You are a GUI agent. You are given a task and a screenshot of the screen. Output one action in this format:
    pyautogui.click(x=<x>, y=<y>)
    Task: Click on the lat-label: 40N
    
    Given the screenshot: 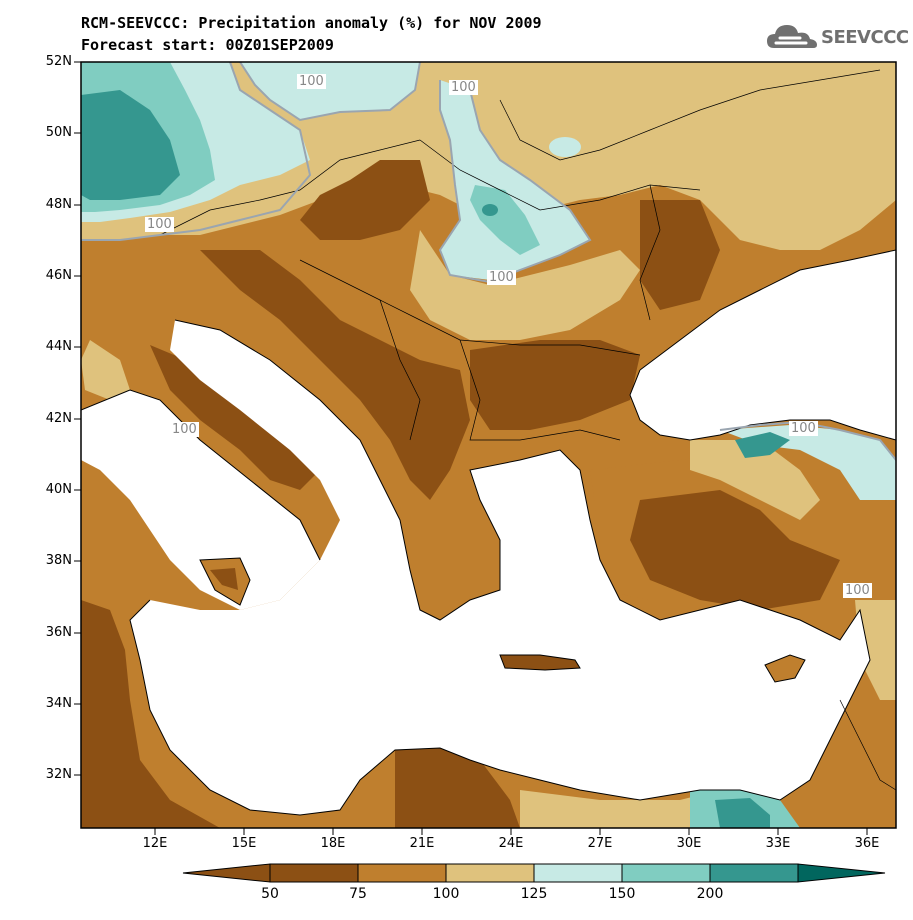 What is the action you would take?
    pyautogui.click(x=58, y=489)
    